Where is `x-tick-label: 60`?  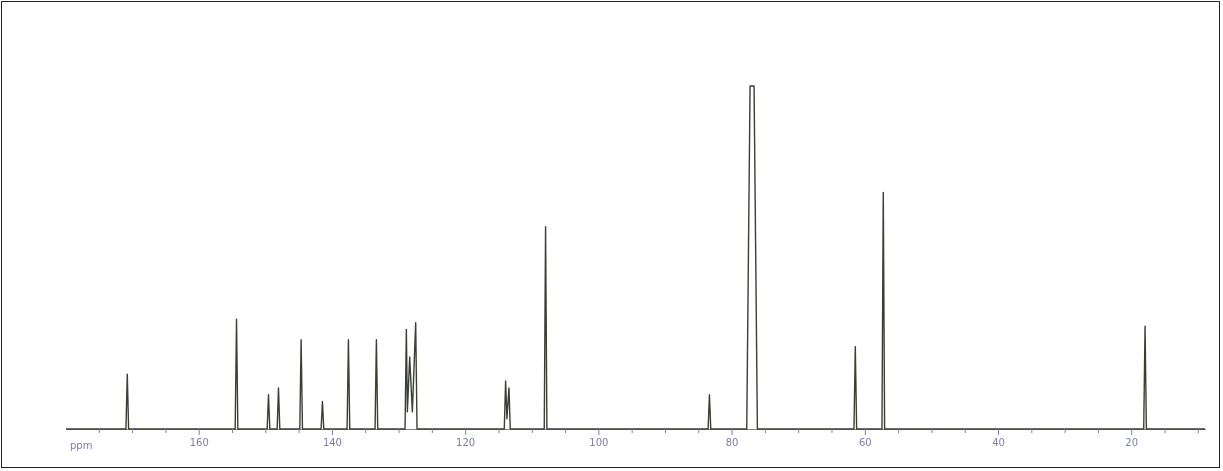
x-tick-label: 60 is located at coordinates (865, 442).